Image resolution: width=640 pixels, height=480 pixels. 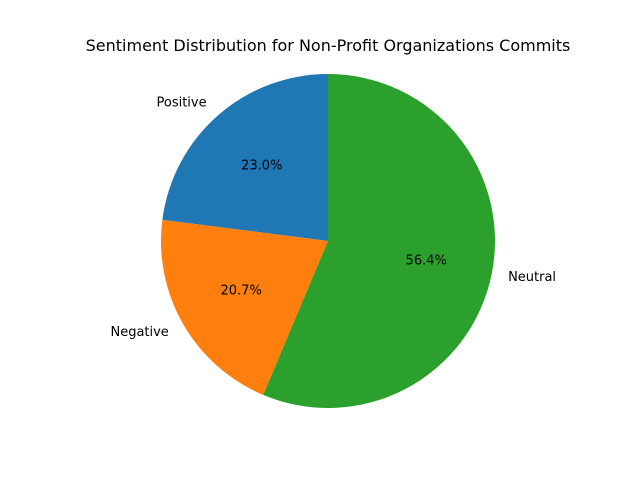 I want to click on pie-slice-positive, so click(x=245, y=157).